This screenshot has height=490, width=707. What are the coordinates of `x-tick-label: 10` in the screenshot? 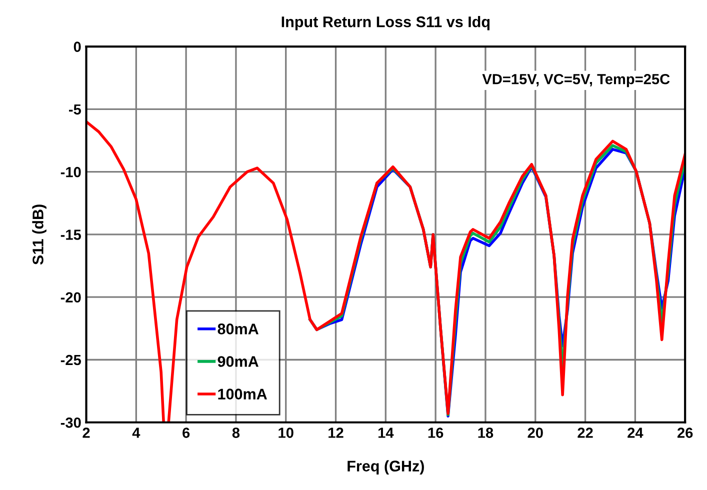 It's located at (286, 433).